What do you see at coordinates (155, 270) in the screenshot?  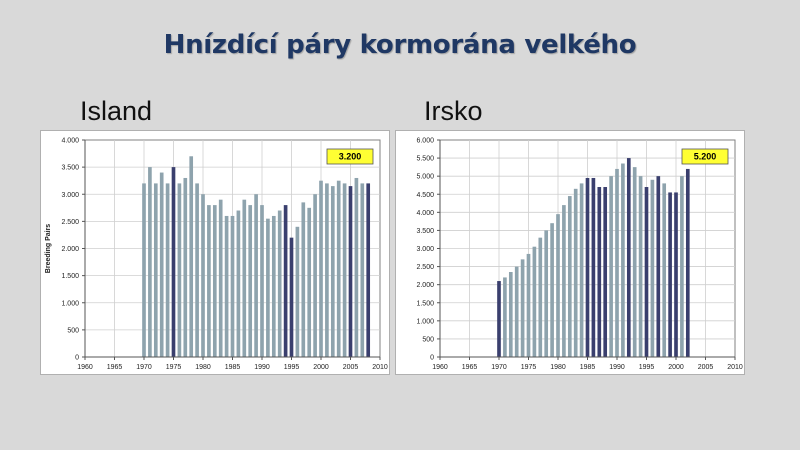 I see `bar-1972` at bounding box center [155, 270].